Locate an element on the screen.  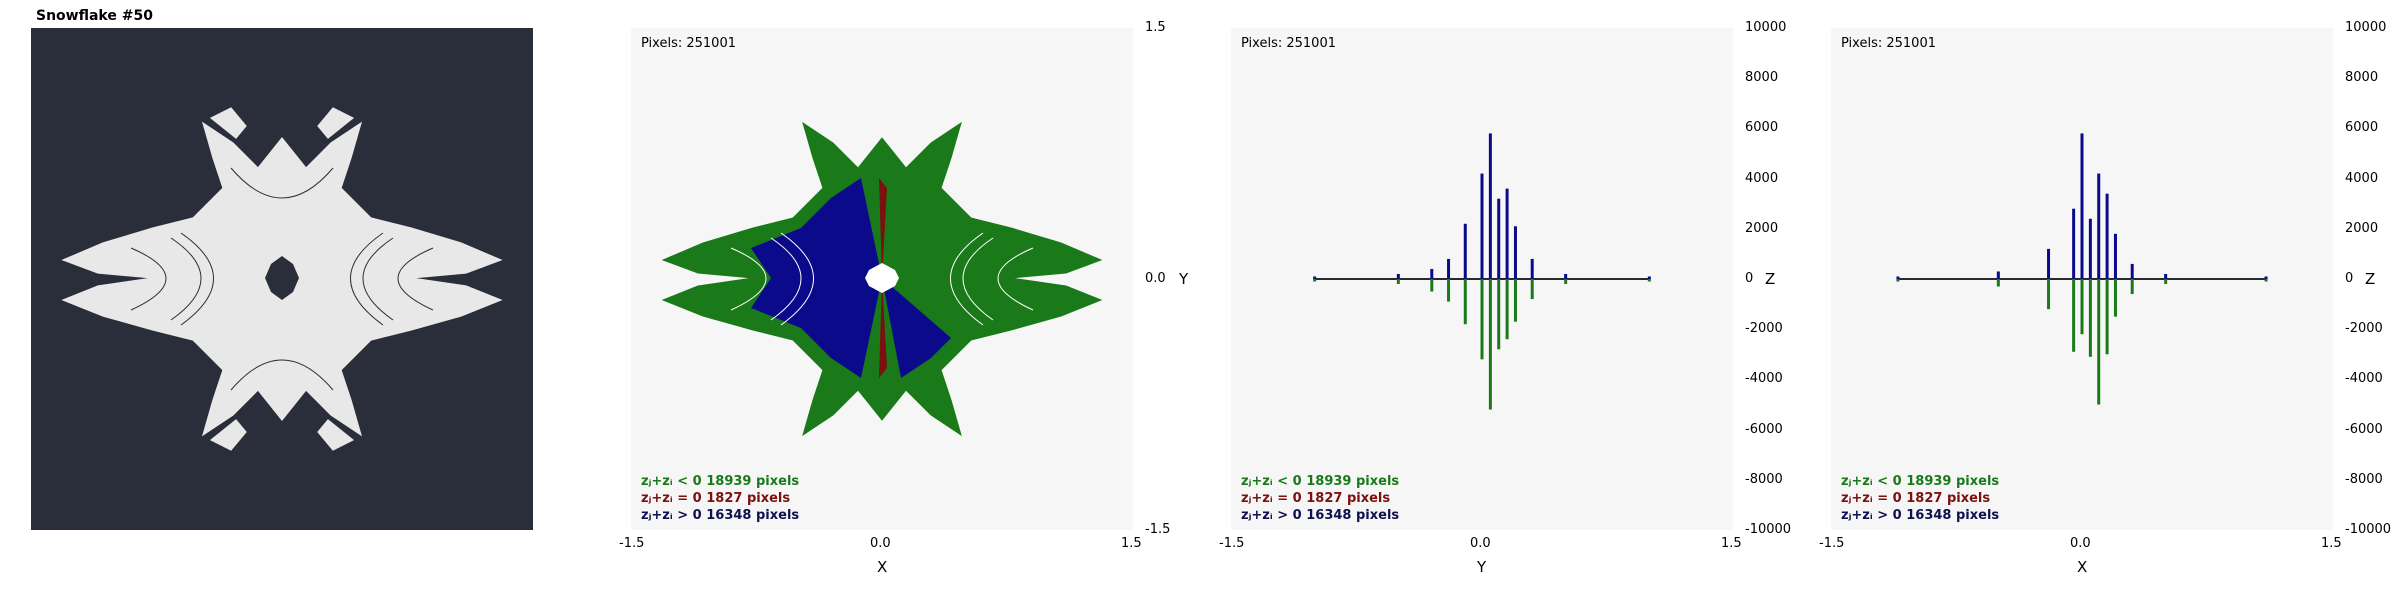
y-tick-label: -1.5 is located at coordinates (1158, 529).